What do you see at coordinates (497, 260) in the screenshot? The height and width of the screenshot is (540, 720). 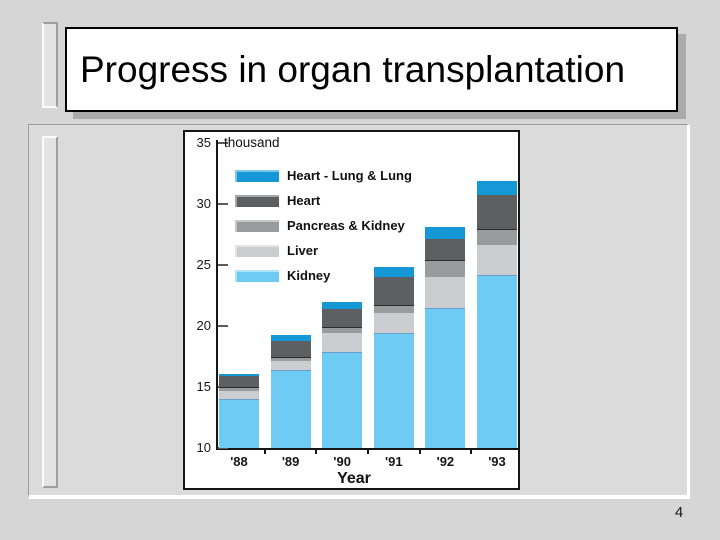 I see `bar-segment-93-liver` at bounding box center [497, 260].